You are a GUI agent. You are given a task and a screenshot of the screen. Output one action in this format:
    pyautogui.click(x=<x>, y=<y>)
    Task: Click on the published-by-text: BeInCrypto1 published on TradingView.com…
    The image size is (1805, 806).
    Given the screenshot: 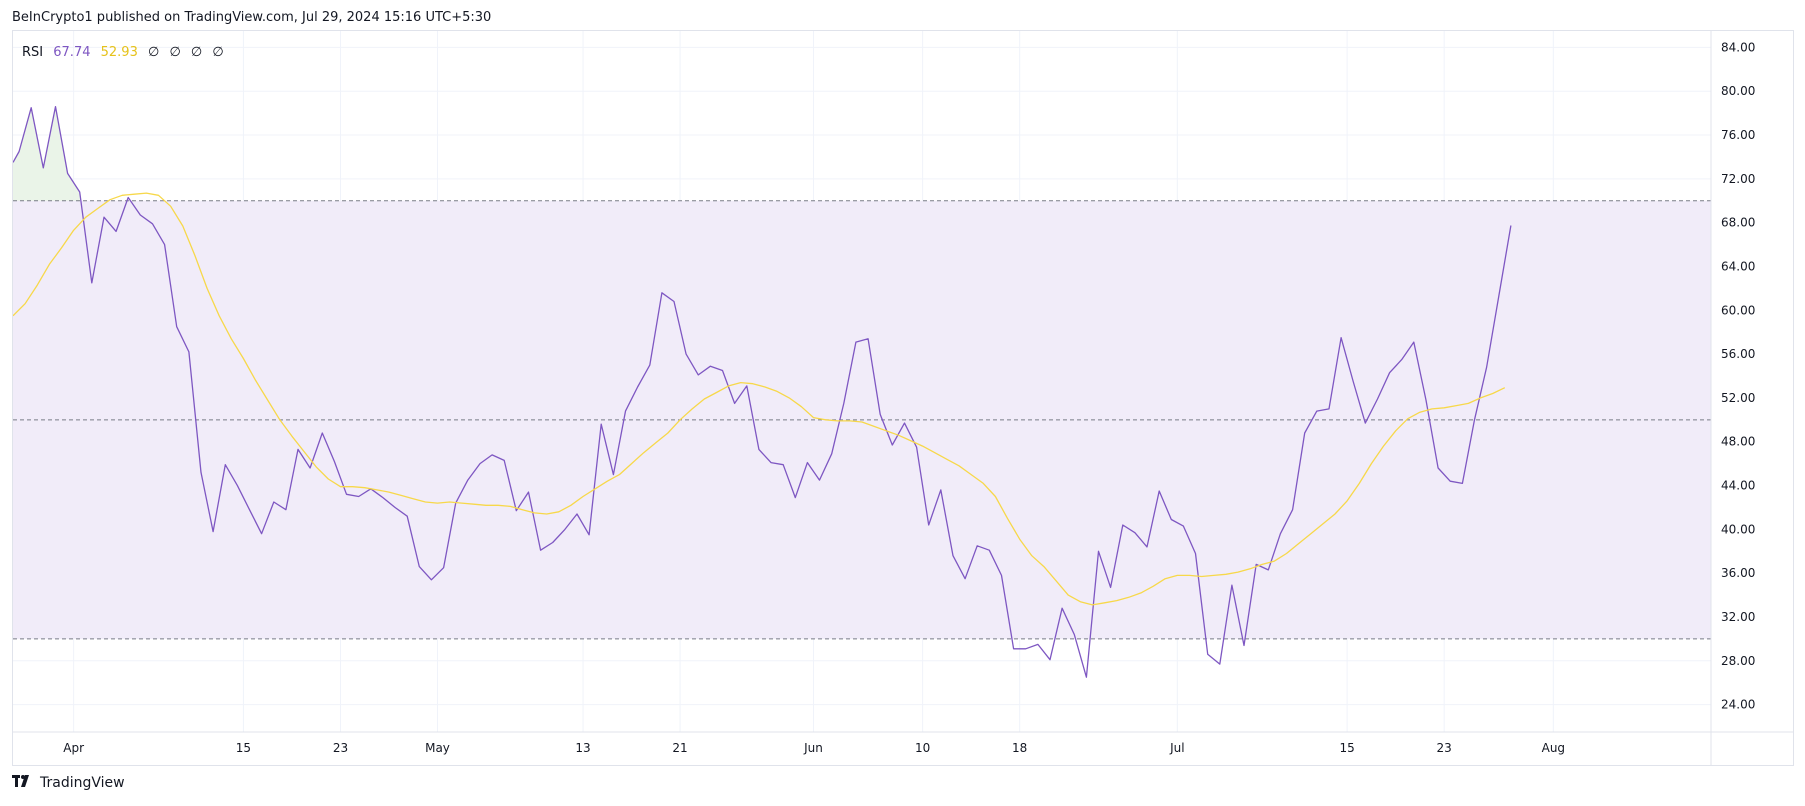 What is the action you would take?
    pyautogui.click(x=252, y=17)
    